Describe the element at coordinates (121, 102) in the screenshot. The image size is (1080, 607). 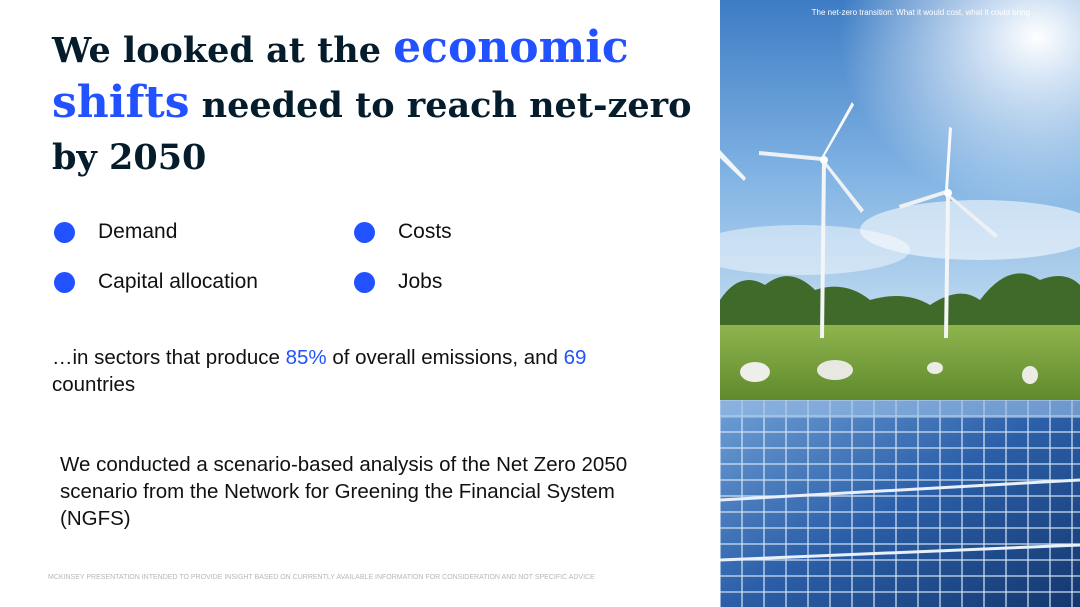
I see `title-accent-shifts: shifts` at that location.